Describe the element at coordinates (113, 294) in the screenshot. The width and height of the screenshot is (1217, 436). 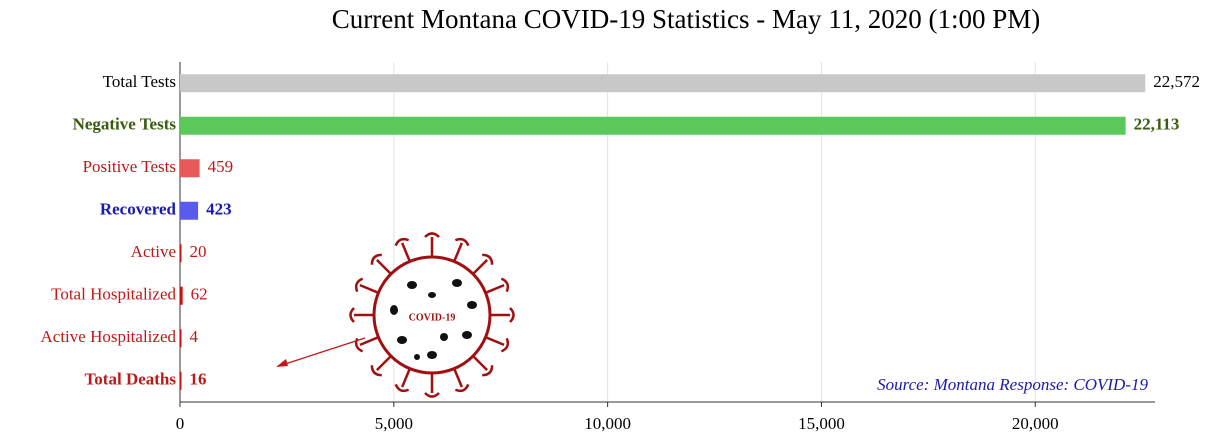
I see `category-label: Total Hospitalized` at that location.